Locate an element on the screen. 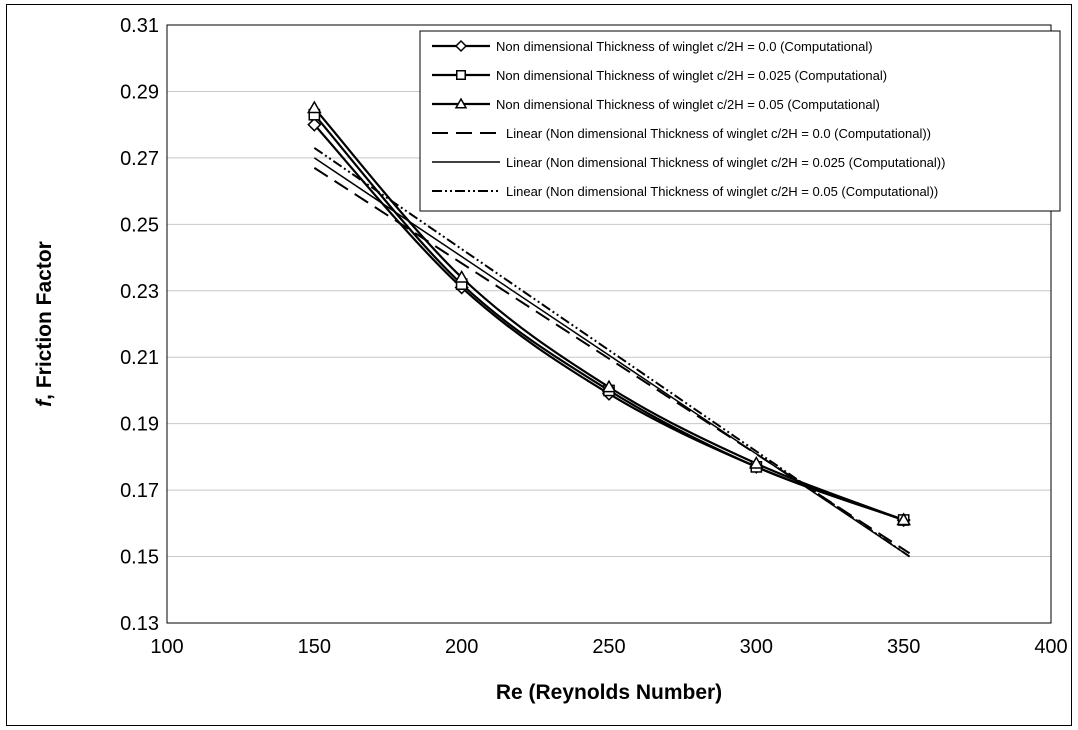 This screenshot has height=730, width=1078. y-tick-label: 0.17 is located at coordinates (139, 491).